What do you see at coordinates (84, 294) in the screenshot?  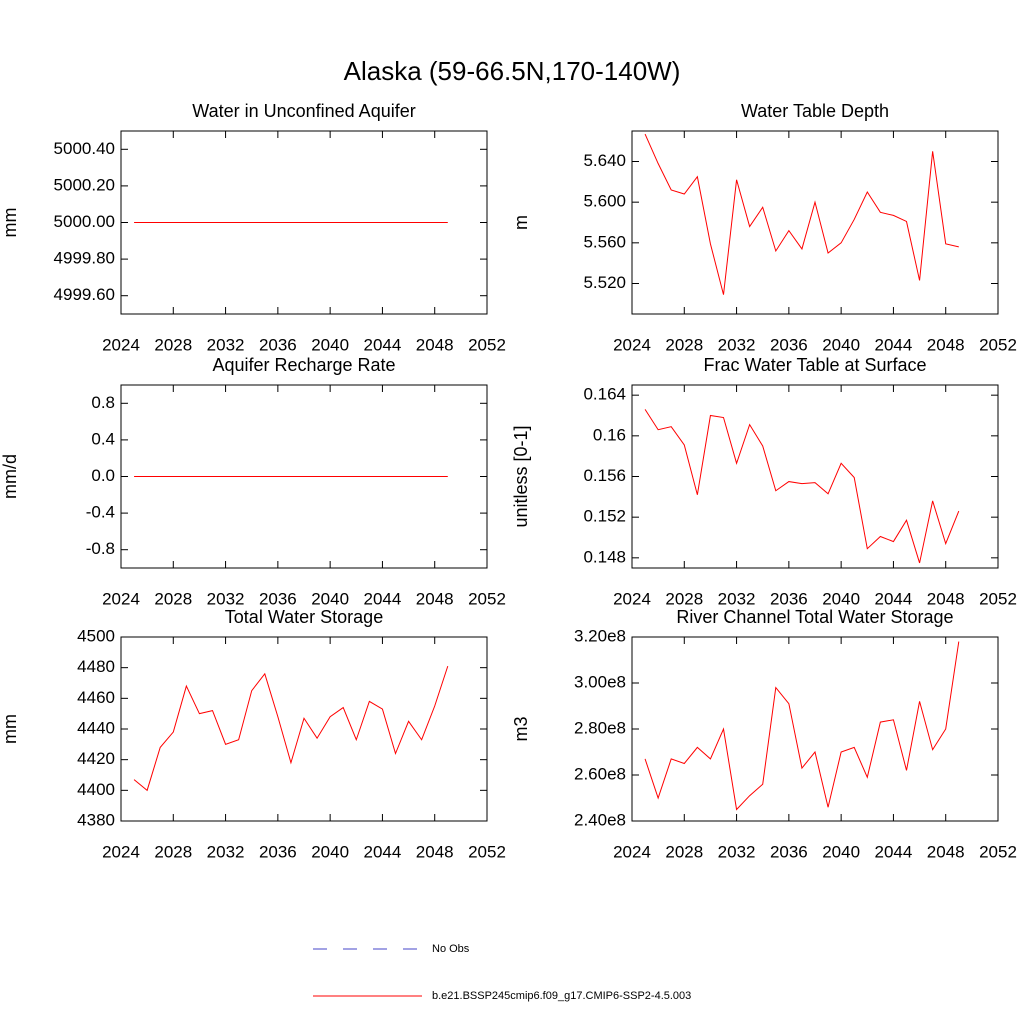 I see `y-tick-label: 4999.60` at bounding box center [84, 294].